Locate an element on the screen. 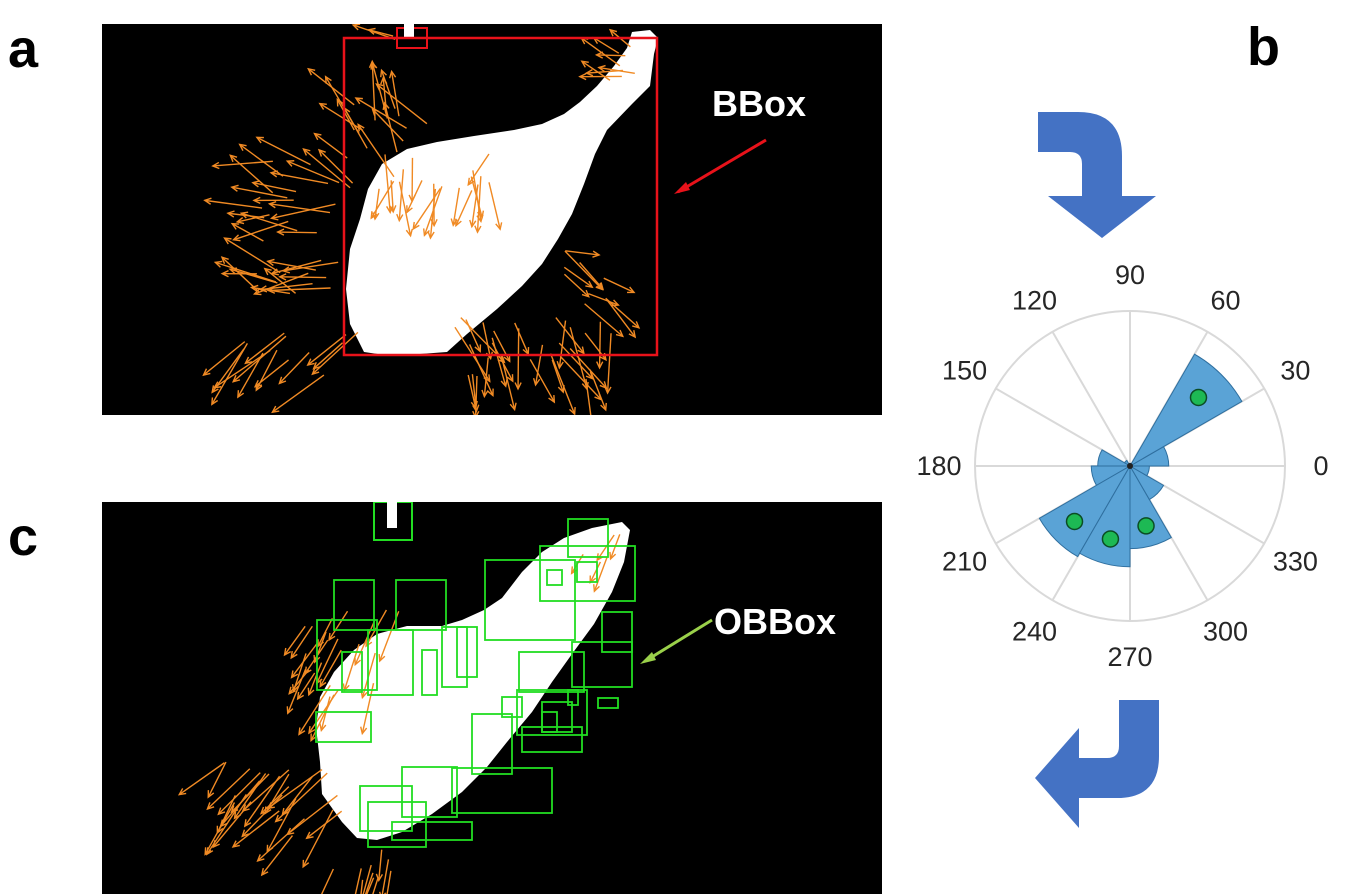  angle-tick-label: 270 is located at coordinates (1129, 657).